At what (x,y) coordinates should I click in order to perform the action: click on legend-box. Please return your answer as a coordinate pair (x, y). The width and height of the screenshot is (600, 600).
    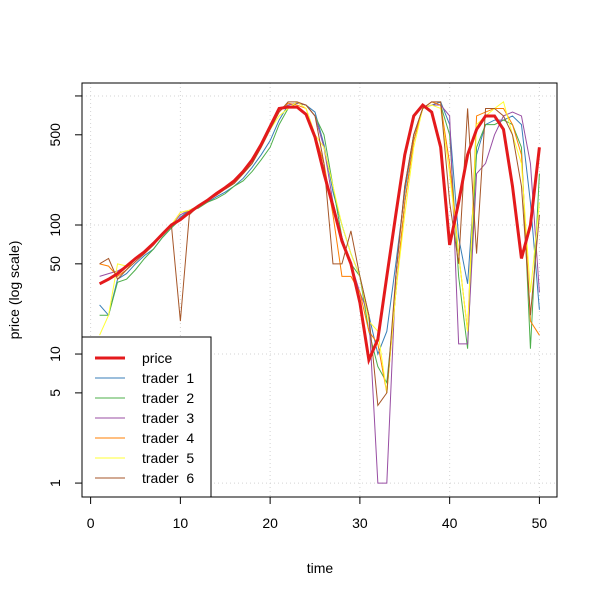
    Looking at the image, I should click on (146, 417).